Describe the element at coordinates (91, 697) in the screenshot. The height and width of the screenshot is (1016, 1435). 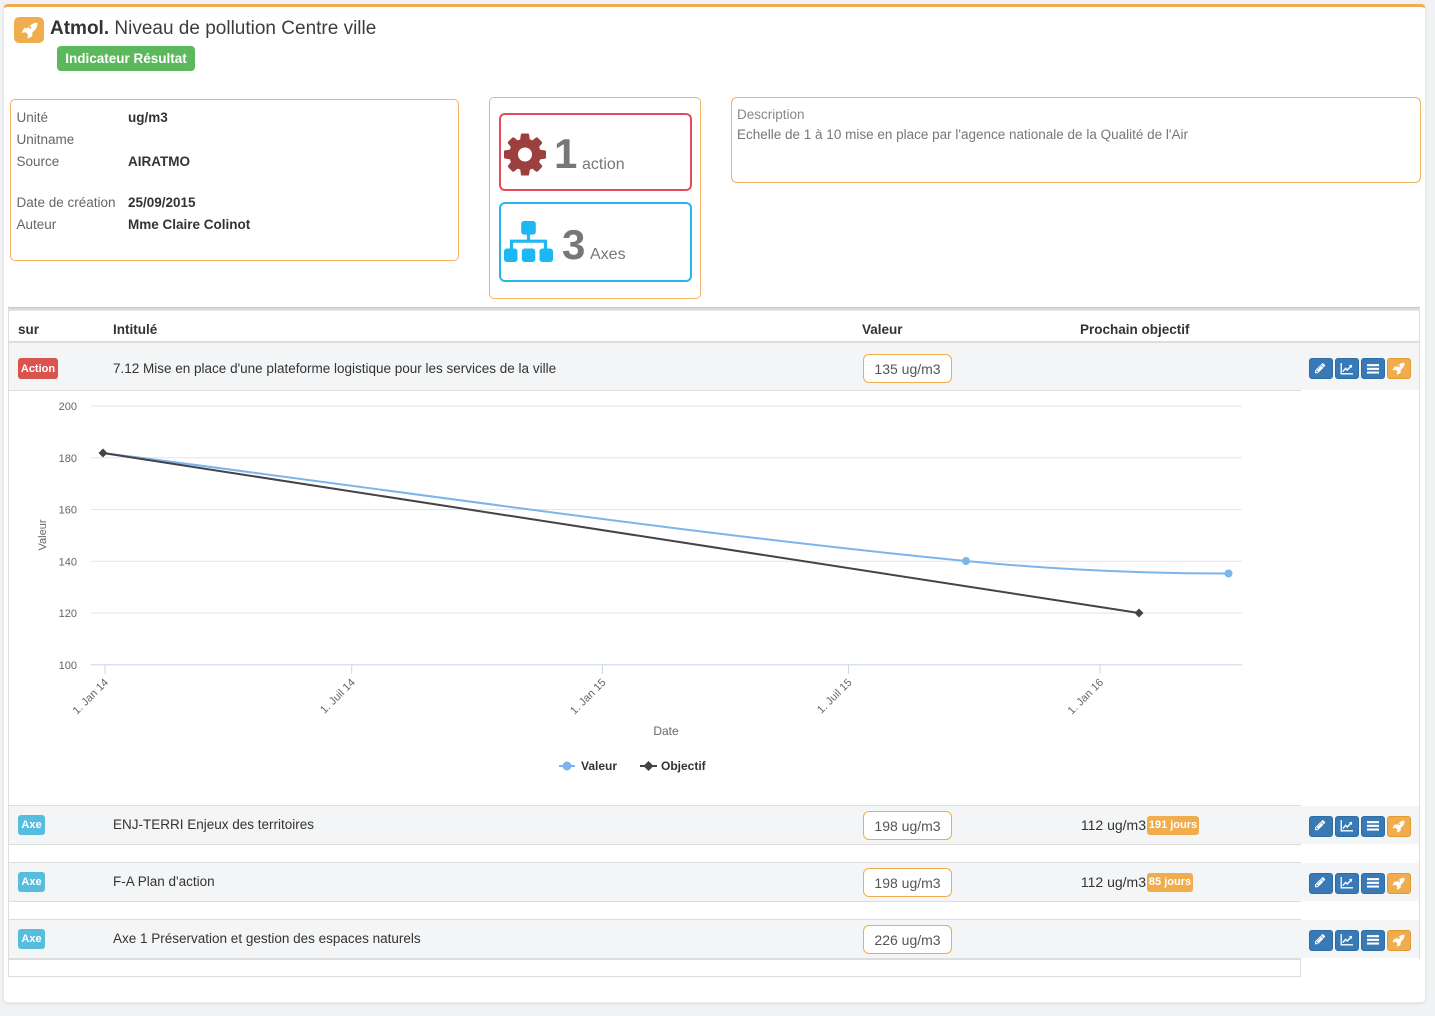
I see `svg-text: 1. Jan 14` at that location.